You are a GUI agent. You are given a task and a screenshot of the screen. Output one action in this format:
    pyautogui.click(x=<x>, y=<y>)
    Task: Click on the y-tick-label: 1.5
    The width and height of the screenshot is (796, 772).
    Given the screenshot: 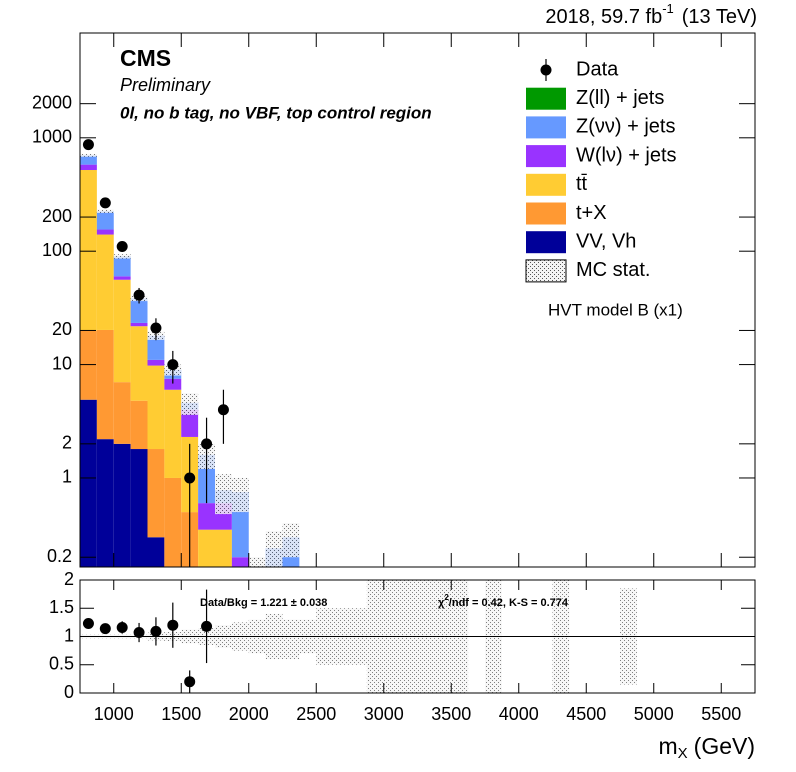 What is the action you would take?
    pyautogui.click(x=61, y=607)
    